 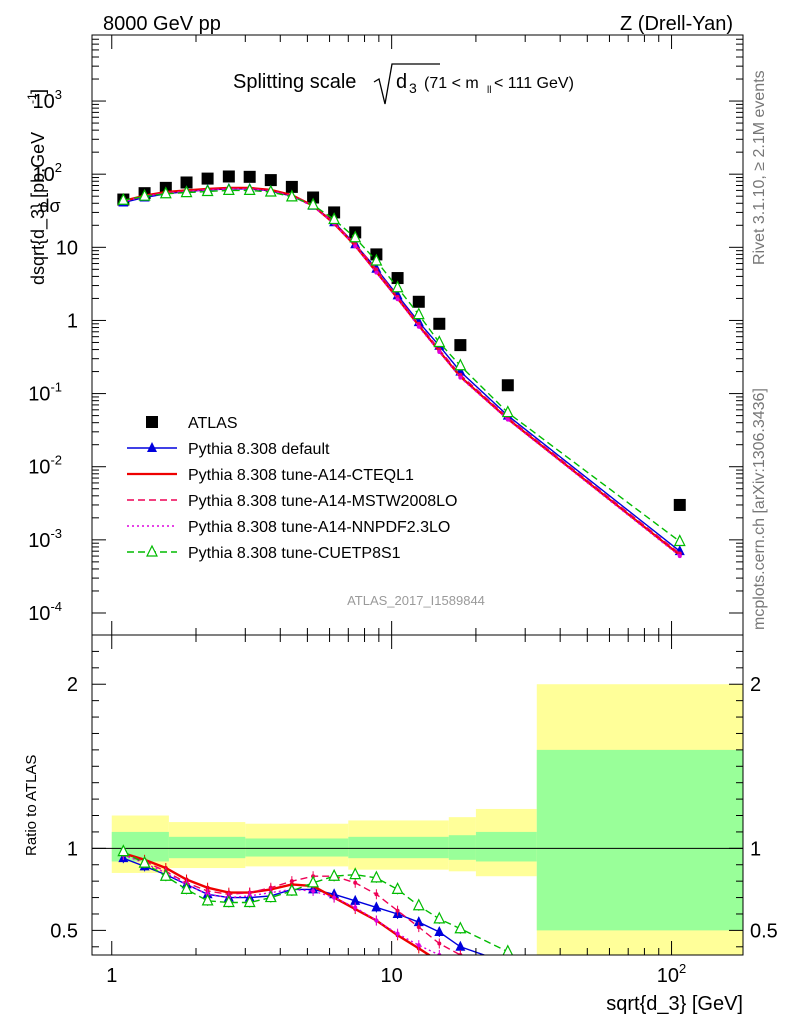 I want to click on mcplots-label: mcplots.cern.ch [arXiv:1306.3436], so click(x=759, y=509).